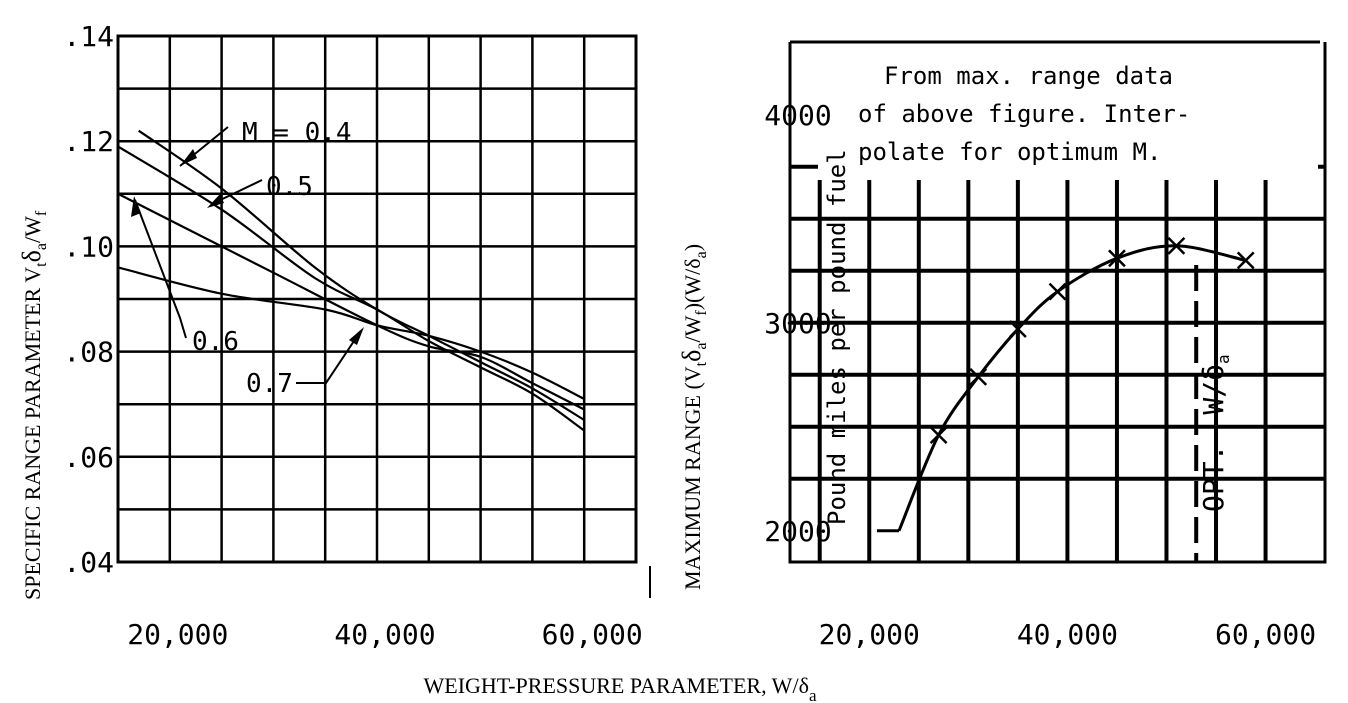  I want to click on optimum-label: OPT.W/δa, so click(1215, 433).